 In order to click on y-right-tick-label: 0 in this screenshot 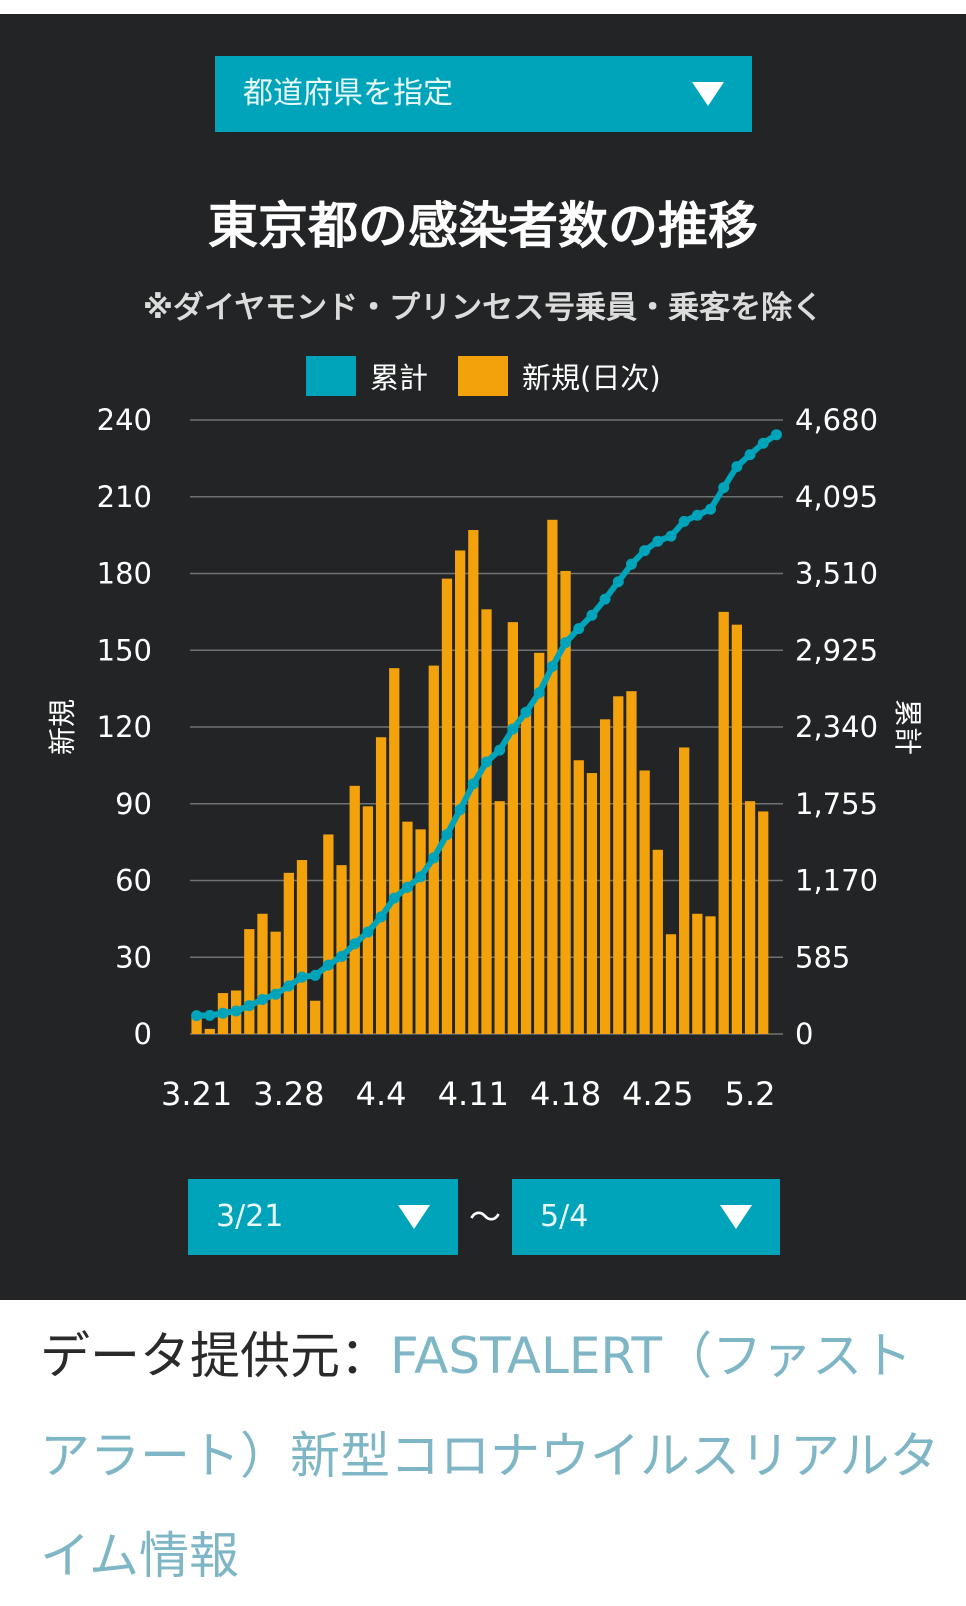, I will do `click(804, 1034)`.